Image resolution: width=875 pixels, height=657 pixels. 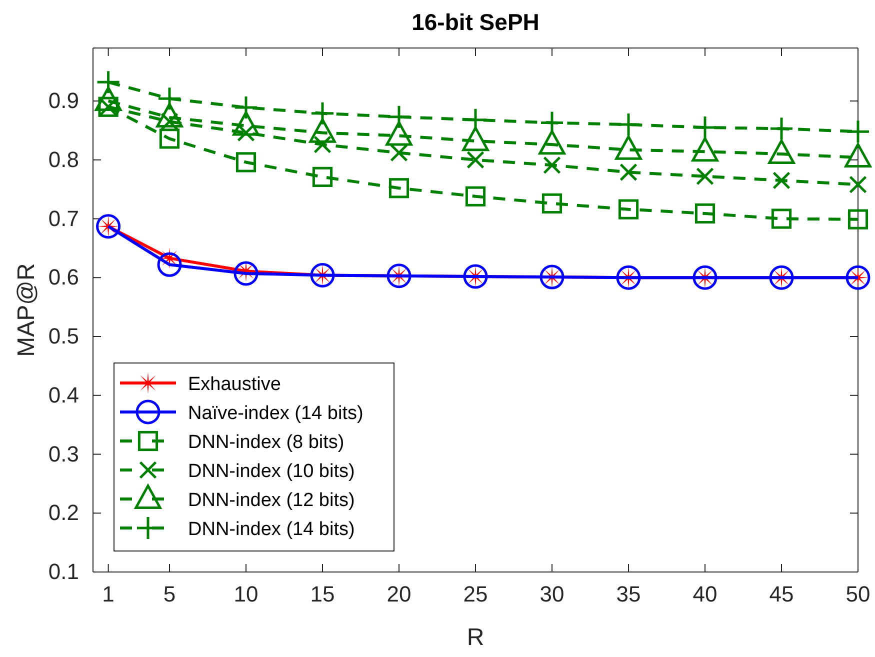 What do you see at coordinates (858, 594) in the screenshot?
I see `x-tick-label: 50` at bounding box center [858, 594].